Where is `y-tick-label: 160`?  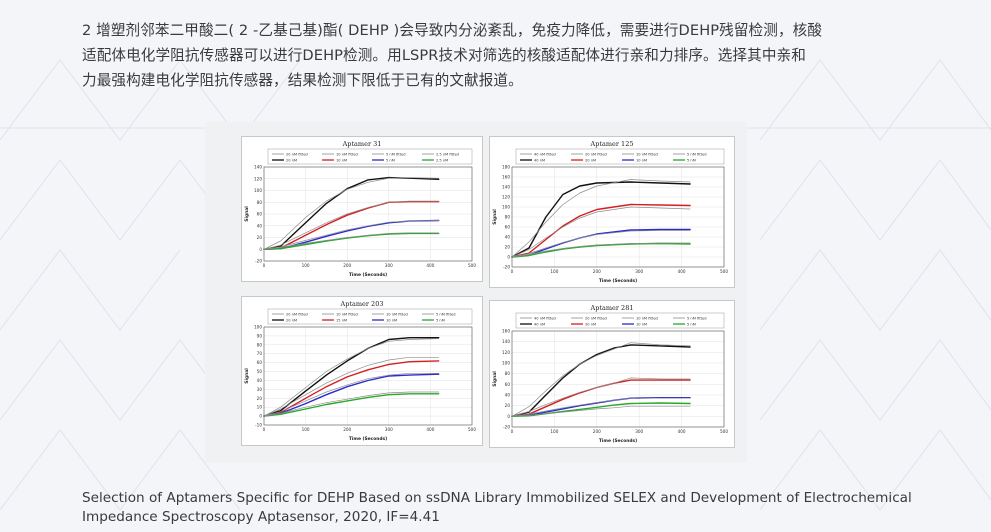 y-tick-label: 160 is located at coordinates (506, 177).